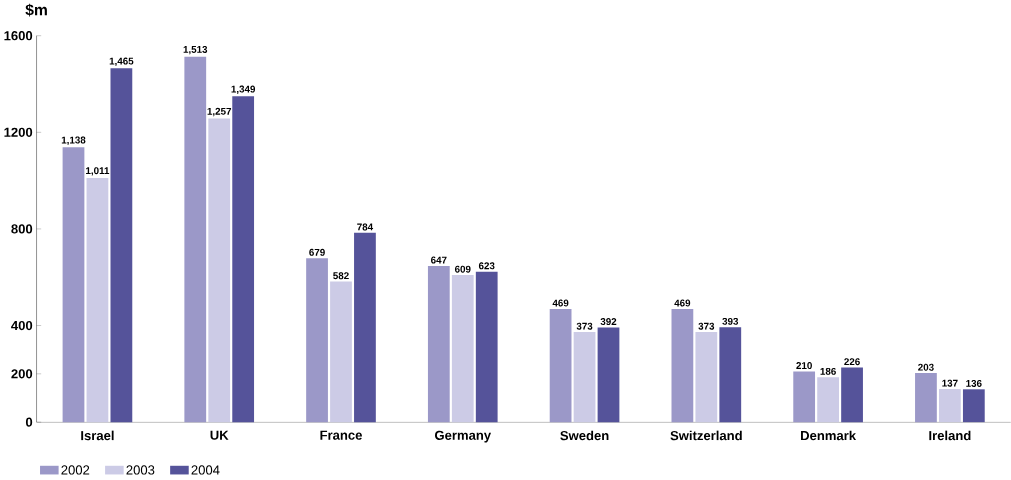 The image size is (1011, 480). Describe the element at coordinates (29, 422) in the screenshot. I see `y-tick-label: 0` at that location.